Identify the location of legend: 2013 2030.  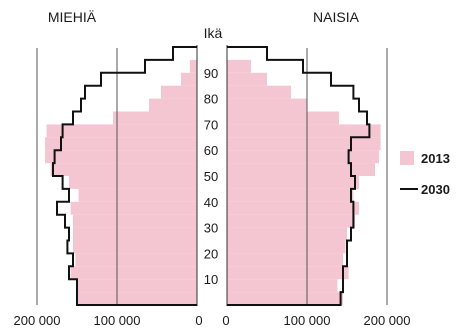
(425, 174).